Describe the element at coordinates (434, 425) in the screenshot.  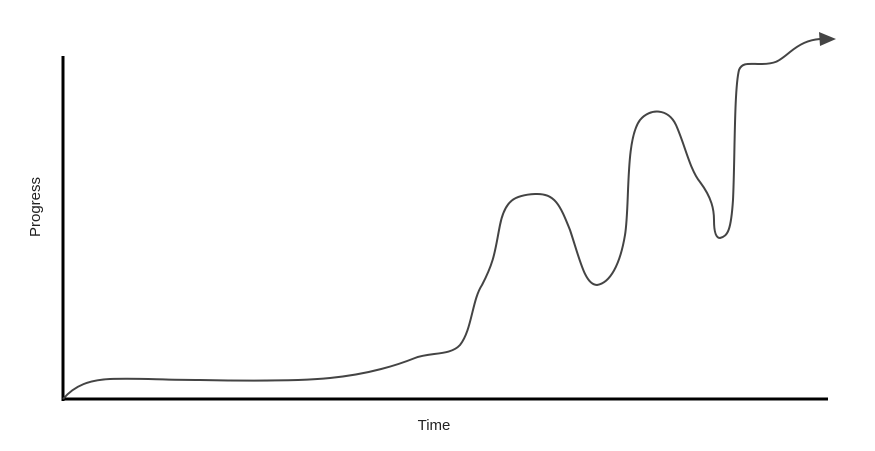
I see `x-axis-label: Time` at that location.